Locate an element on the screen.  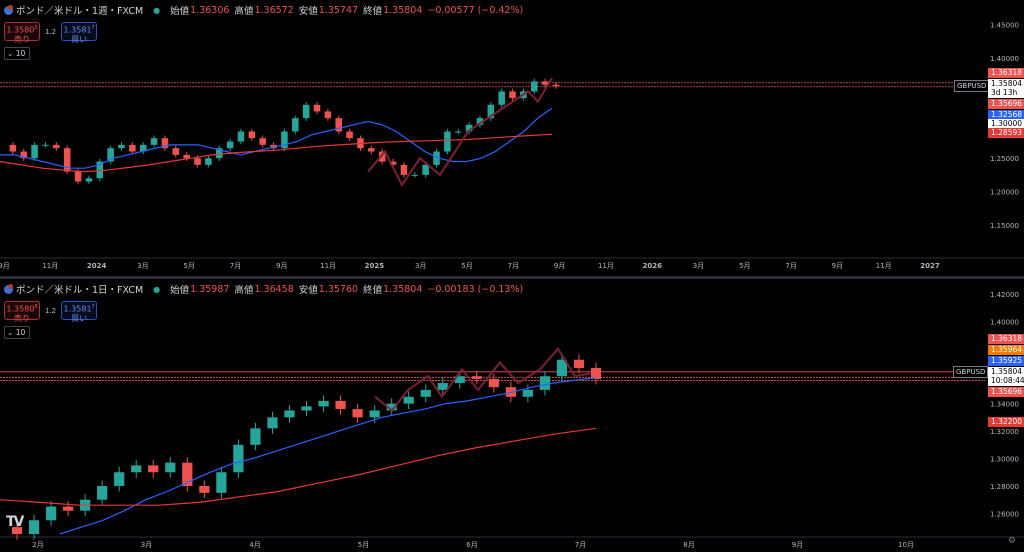
moving-average-fast is located at coordinates (276, 138).